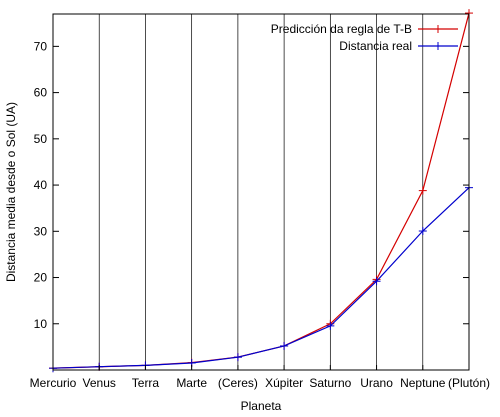  Describe the element at coordinates (99, 383) in the screenshot. I see `x-tick-label: Venus` at that location.